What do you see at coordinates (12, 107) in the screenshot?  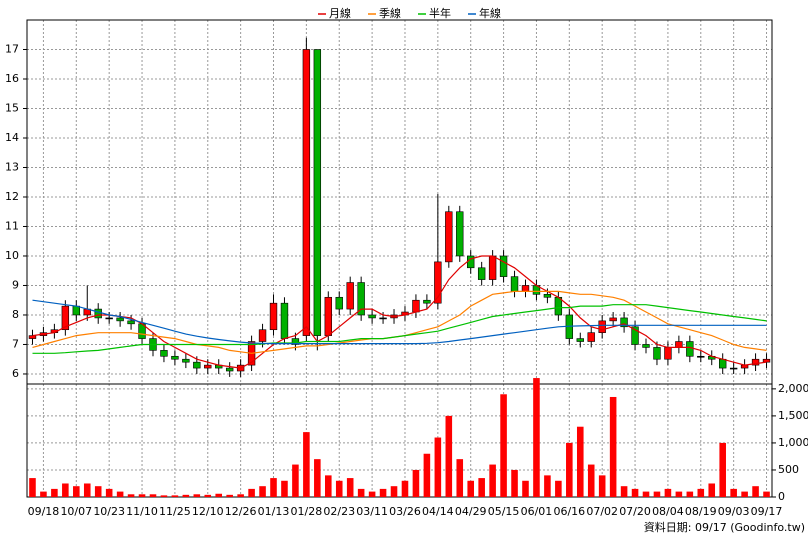 I see `y-tick-label: 15` at bounding box center [12, 107].